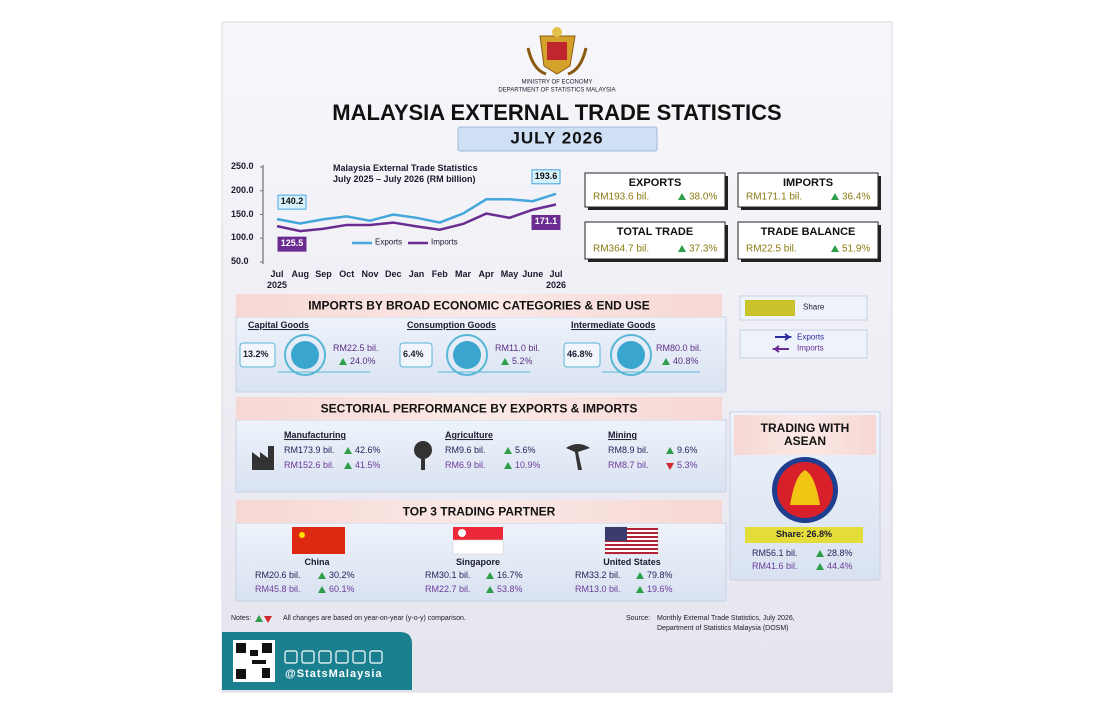 Image resolution: width=1117 pixels, height=714 pixels. I want to click on title: MALAYSIA EXTERNAL TRADE STATISTICS, so click(557, 112).